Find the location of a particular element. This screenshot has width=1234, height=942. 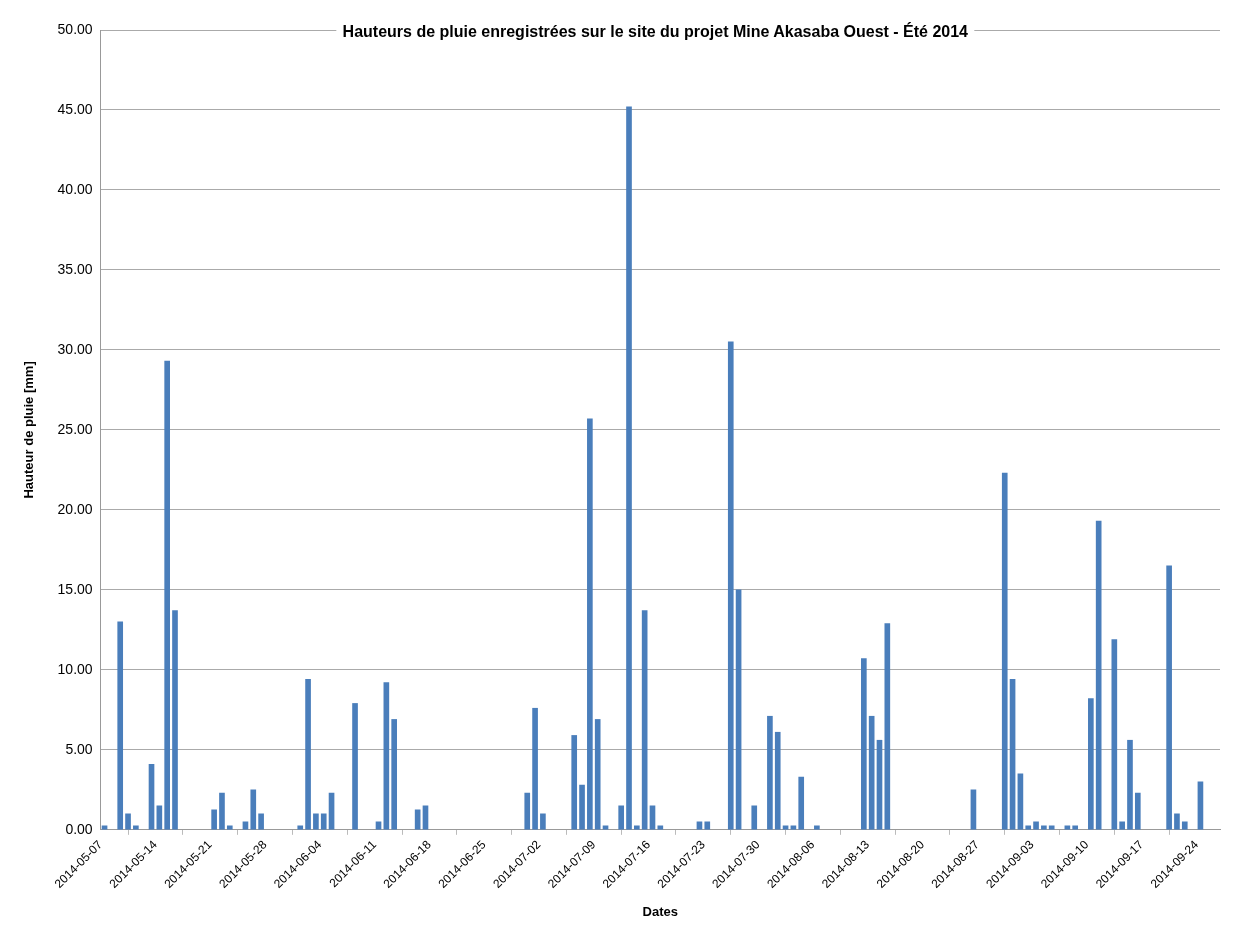

y-tick-label: 5.00 is located at coordinates (79, 748).